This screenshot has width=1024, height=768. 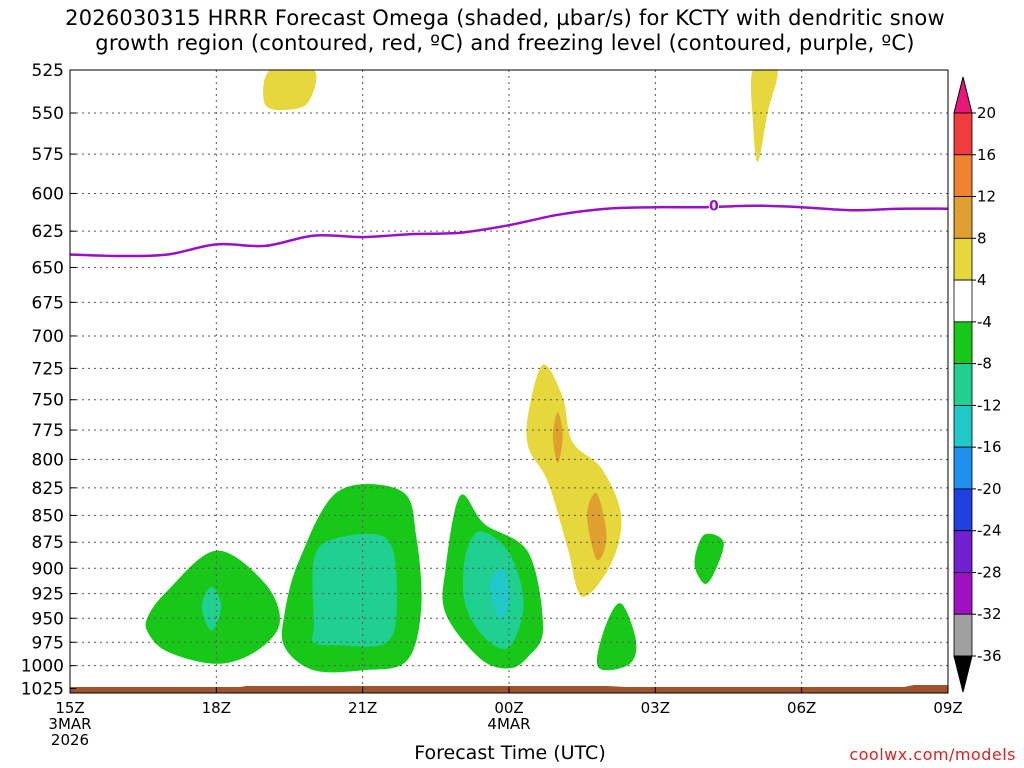 What do you see at coordinates (989, 572) in the screenshot?
I see `colorbar-label--28: -28` at bounding box center [989, 572].